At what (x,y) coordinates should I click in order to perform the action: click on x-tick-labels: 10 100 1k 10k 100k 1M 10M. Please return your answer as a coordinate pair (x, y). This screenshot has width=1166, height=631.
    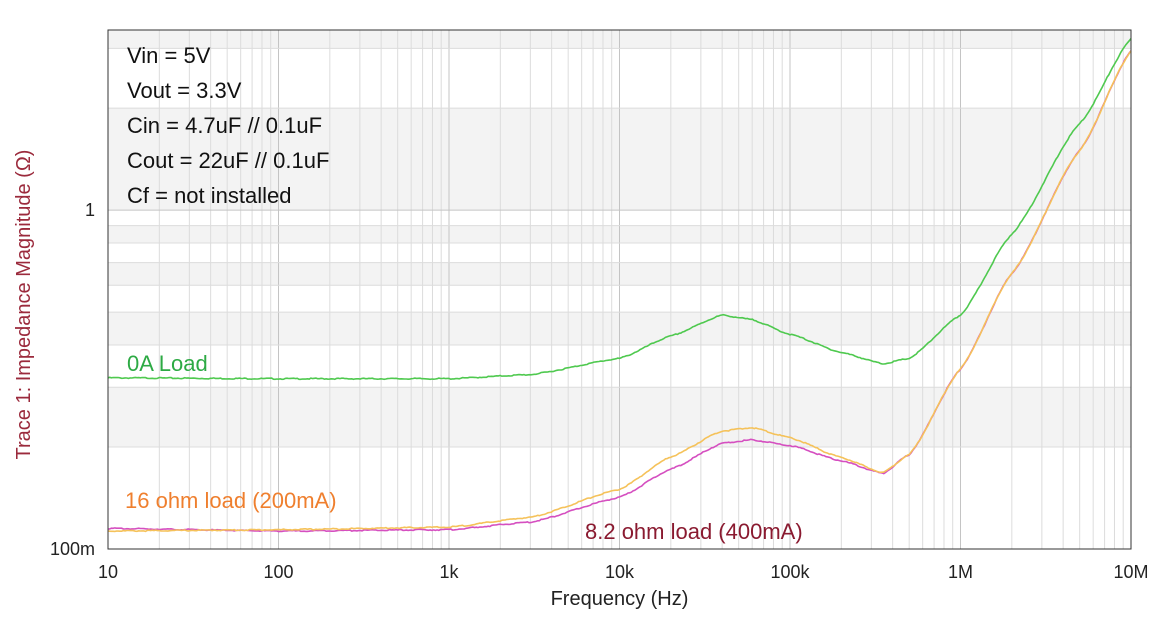
    Looking at the image, I should click on (623, 572).